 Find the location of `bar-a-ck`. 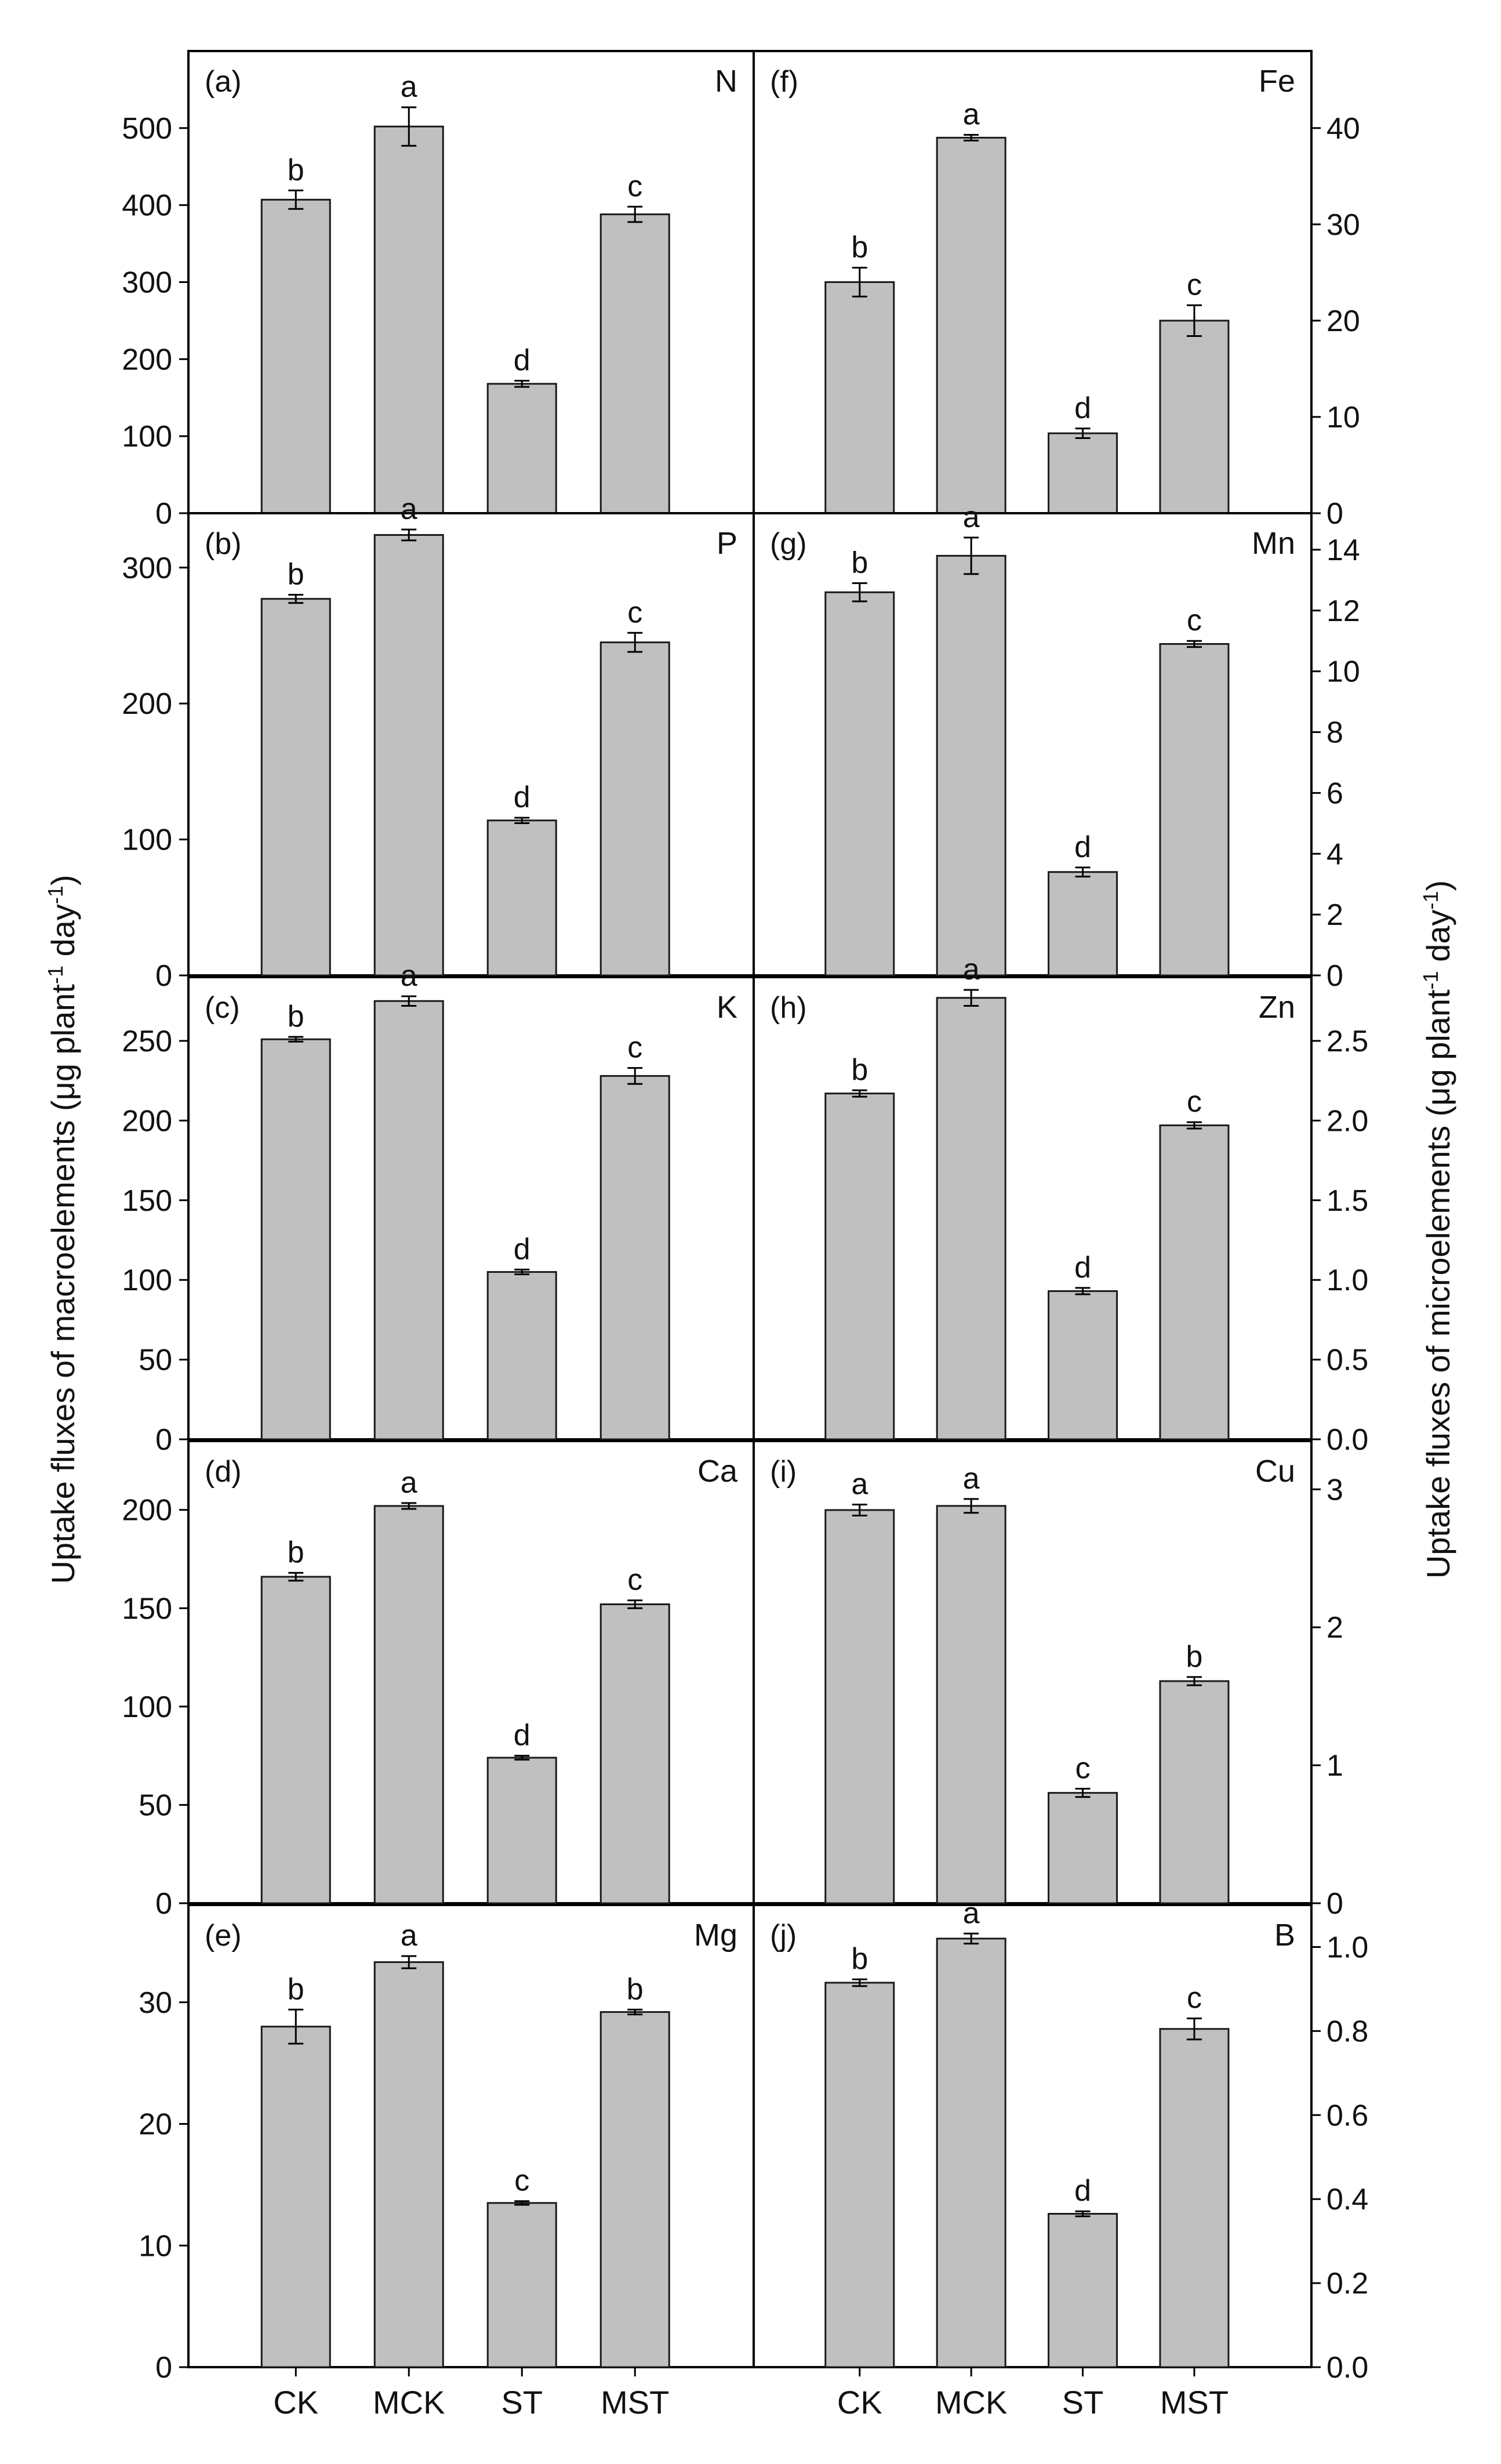

bar-a-ck is located at coordinates (296, 356).